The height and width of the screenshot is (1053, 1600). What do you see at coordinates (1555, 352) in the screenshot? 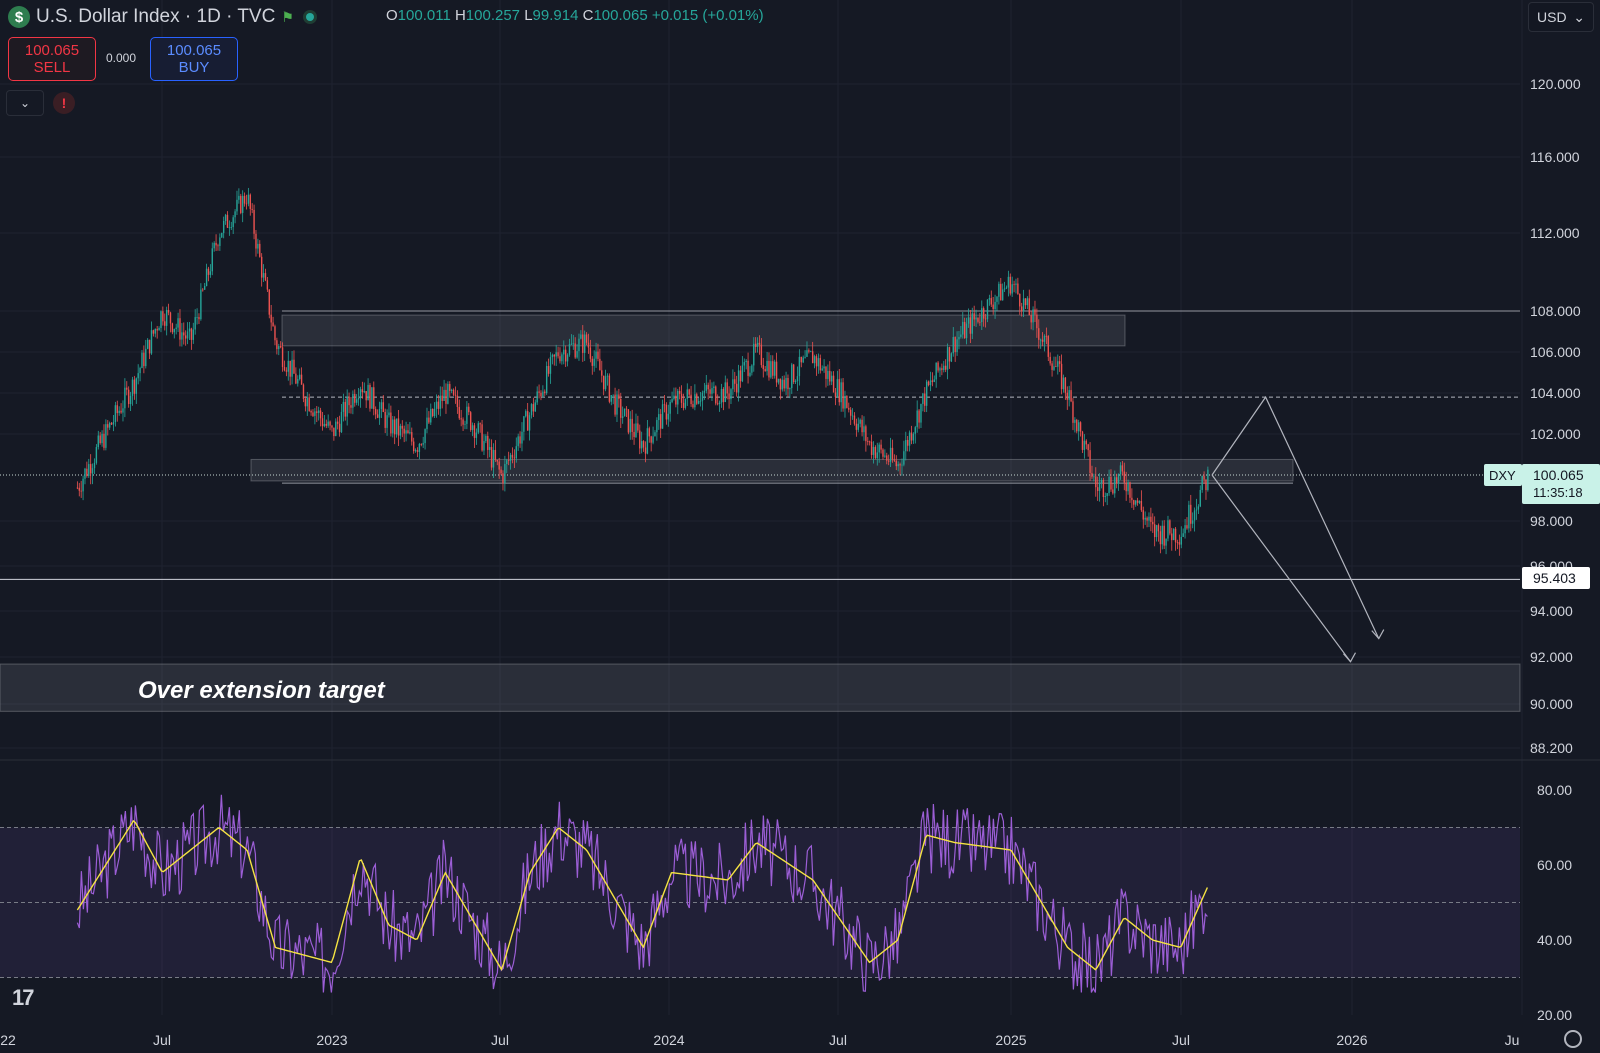
I see `price-axis-label: 106.000` at bounding box center [1555, 352].